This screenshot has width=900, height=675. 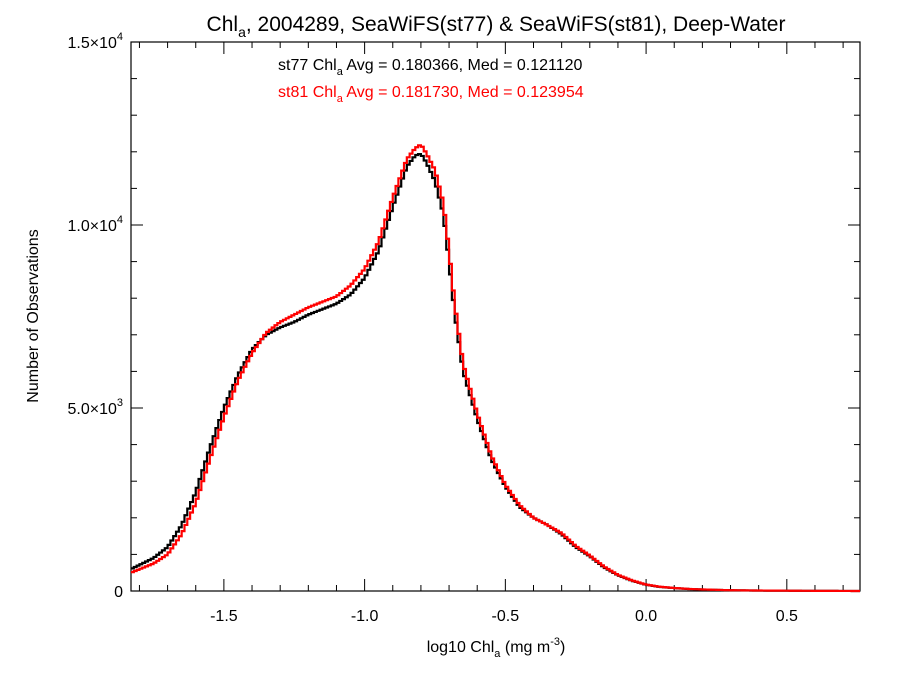 I want to click on x-axis-label-subscript: a, so click(x=497, y=654).